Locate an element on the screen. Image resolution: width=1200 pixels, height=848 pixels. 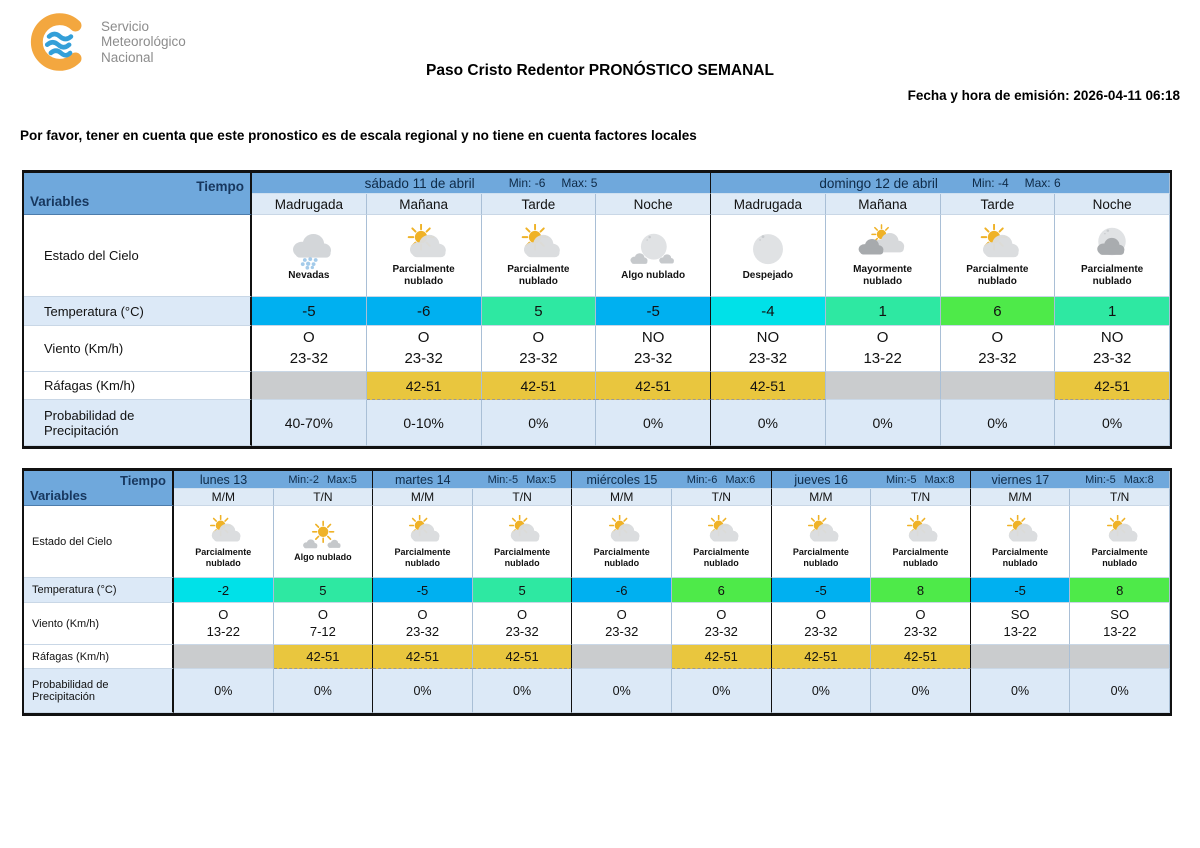
period-header: Noche is located at coordinates (1112, 204).